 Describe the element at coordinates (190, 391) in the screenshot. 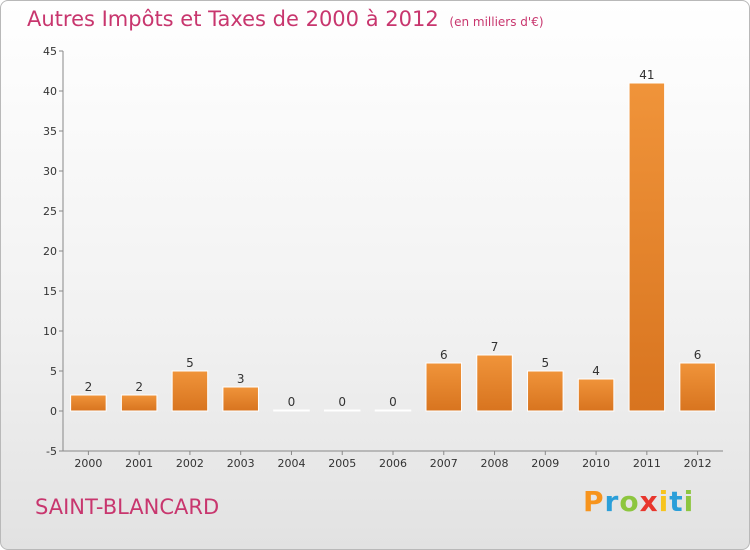

I see `bar-2002` at that location.